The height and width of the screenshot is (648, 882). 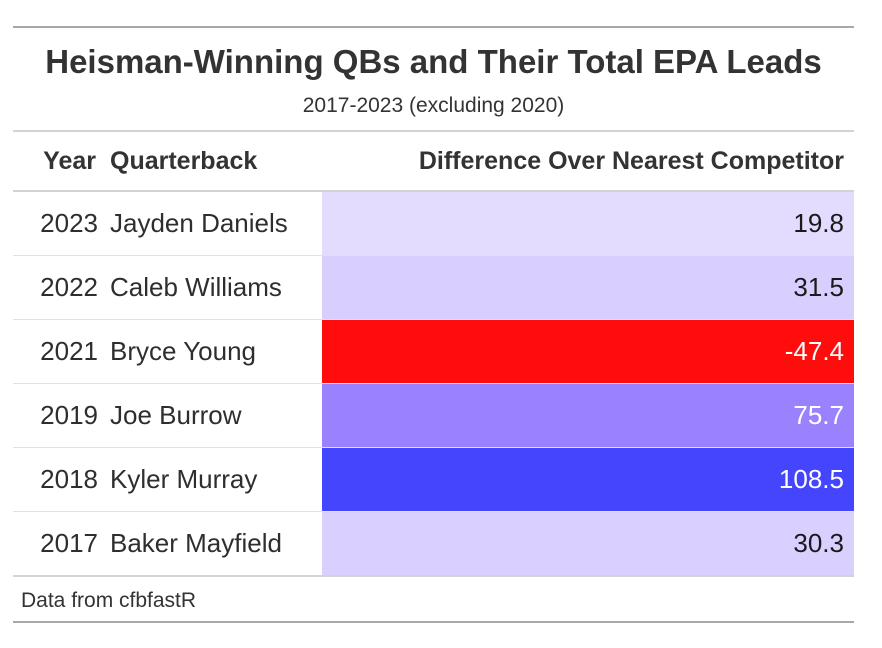 What do you see at coordinates (69, 287) in the screenshot?
I see `year-cell: 2022` at bounding box center [69, 287].